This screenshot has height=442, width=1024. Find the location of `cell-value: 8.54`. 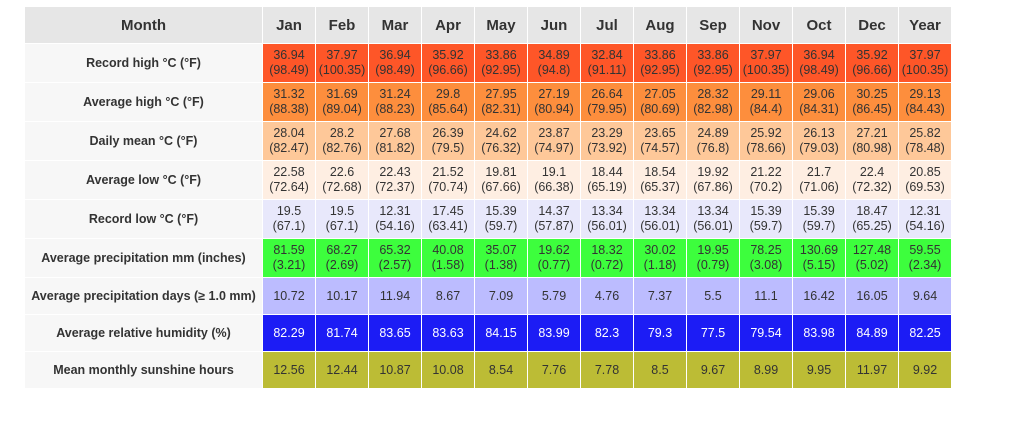

cell-value: 8.54 is located at coordinates (501, 369).